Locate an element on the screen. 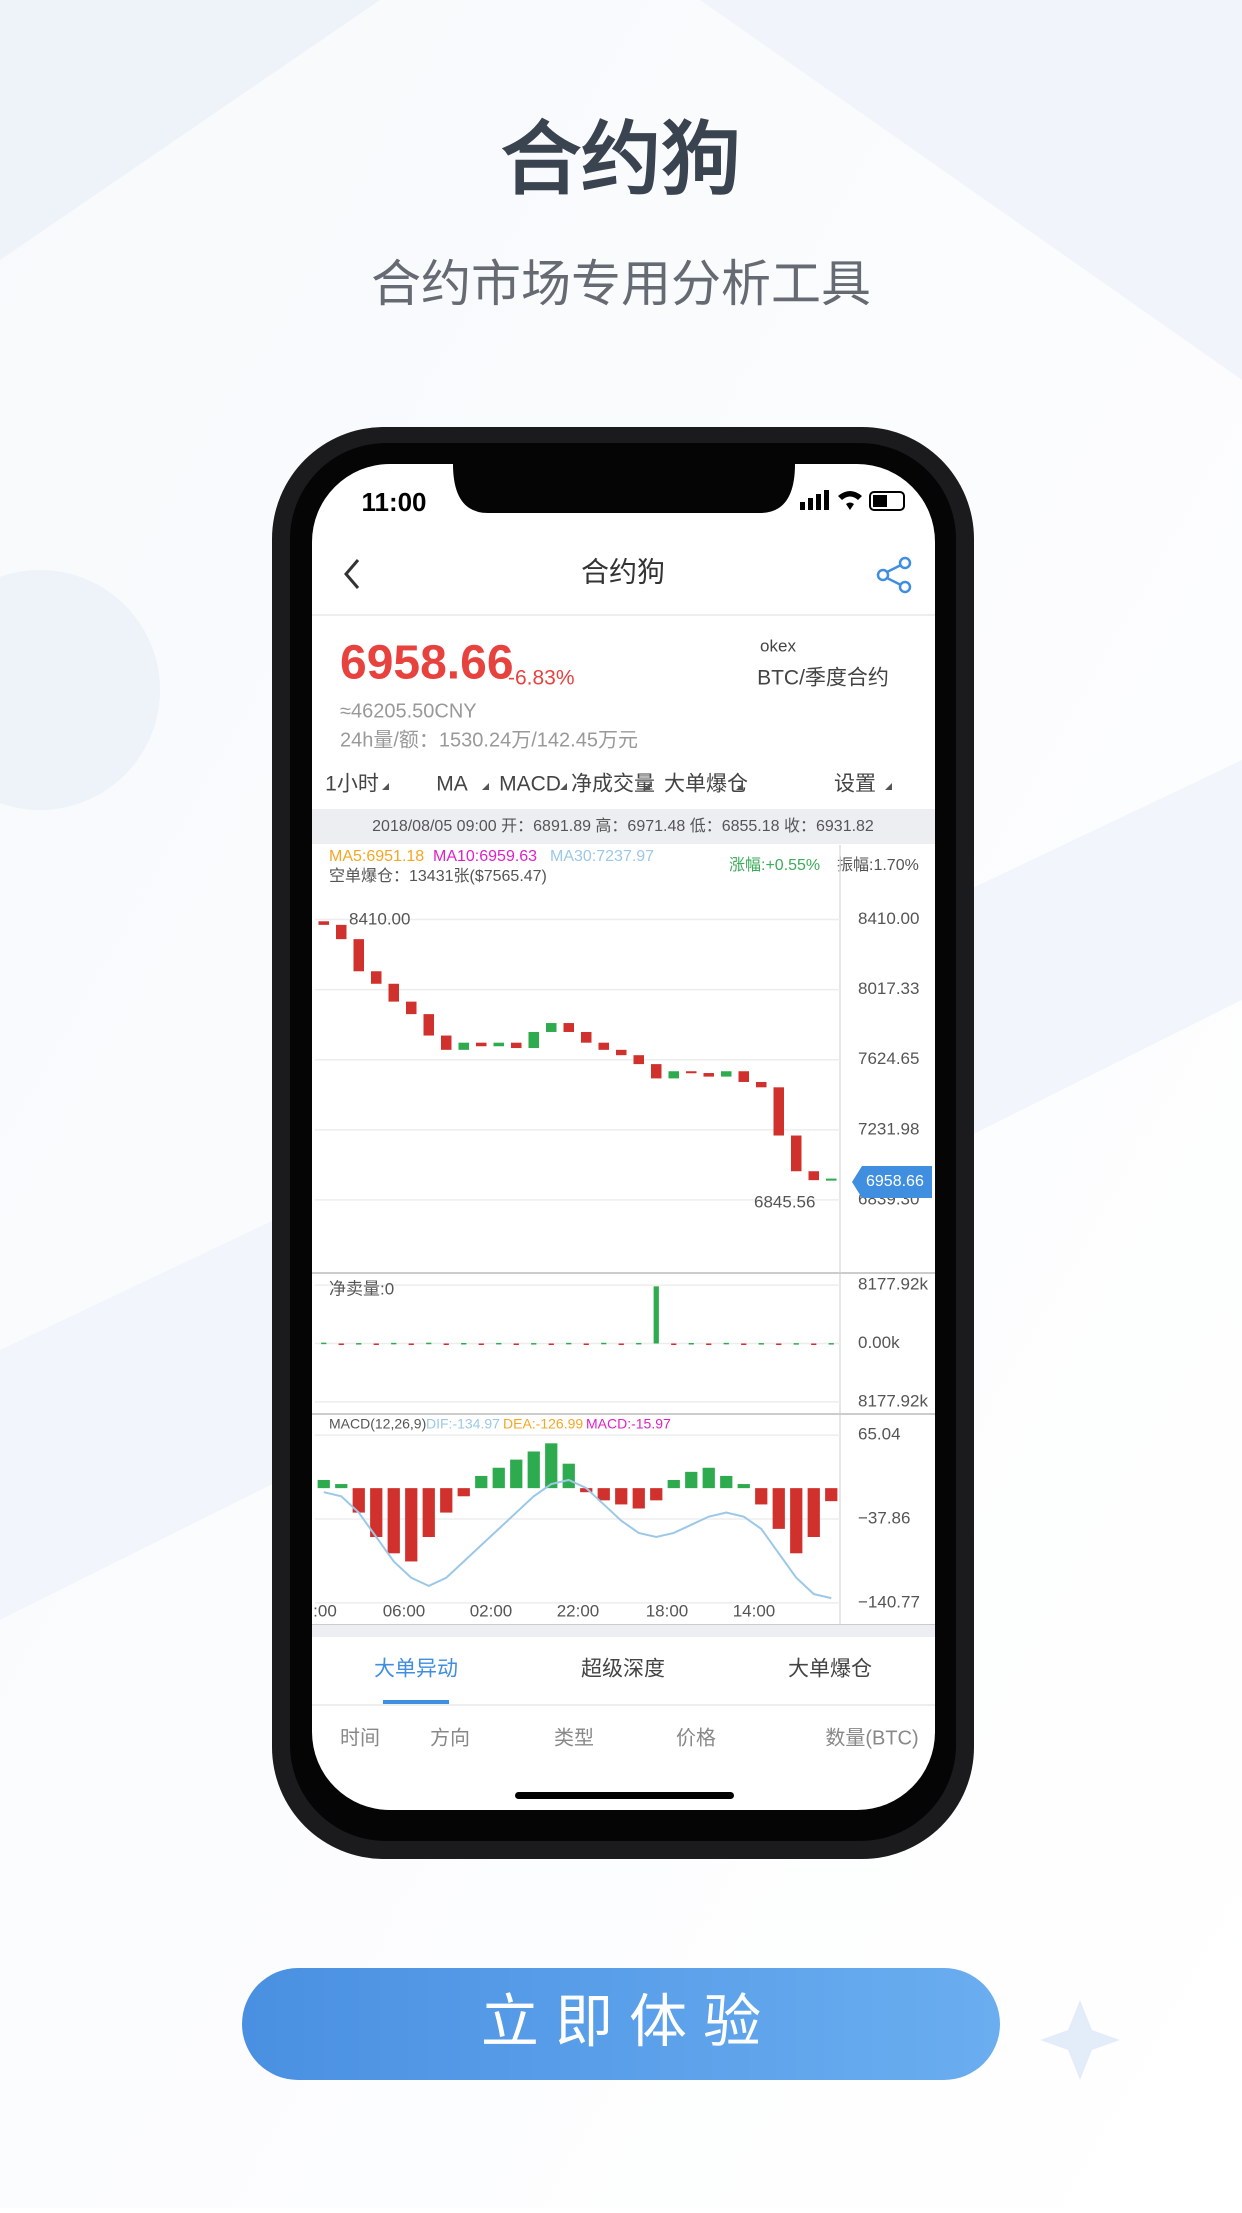 This screenshot has width=1242, height=2213. toolbar-item: MACD is located at coordinates (530, 784).